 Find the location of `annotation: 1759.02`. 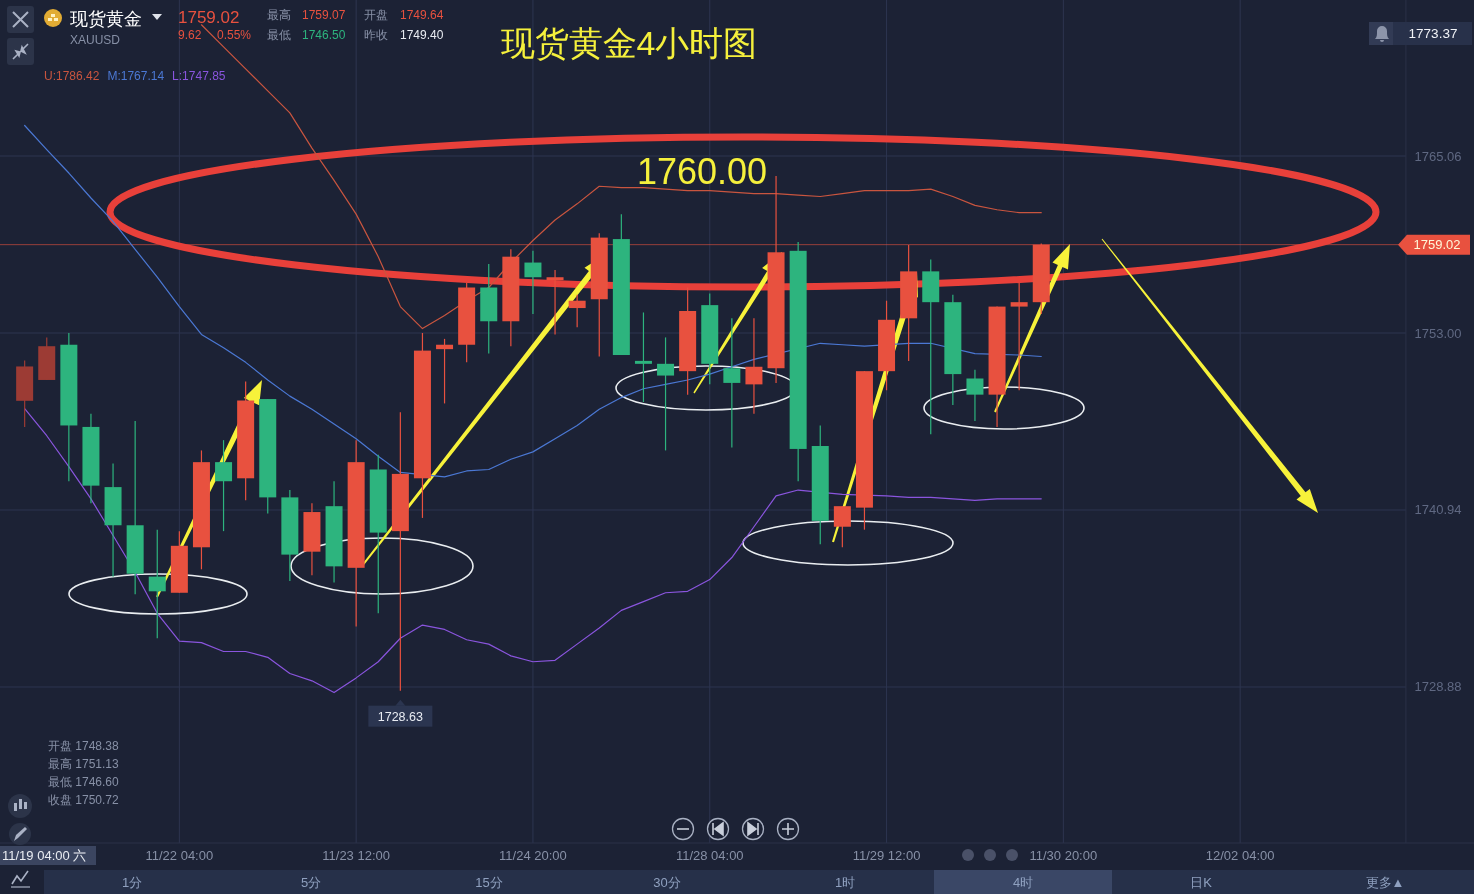

annotation: 1759.02 is located at coordinates (209, 17).